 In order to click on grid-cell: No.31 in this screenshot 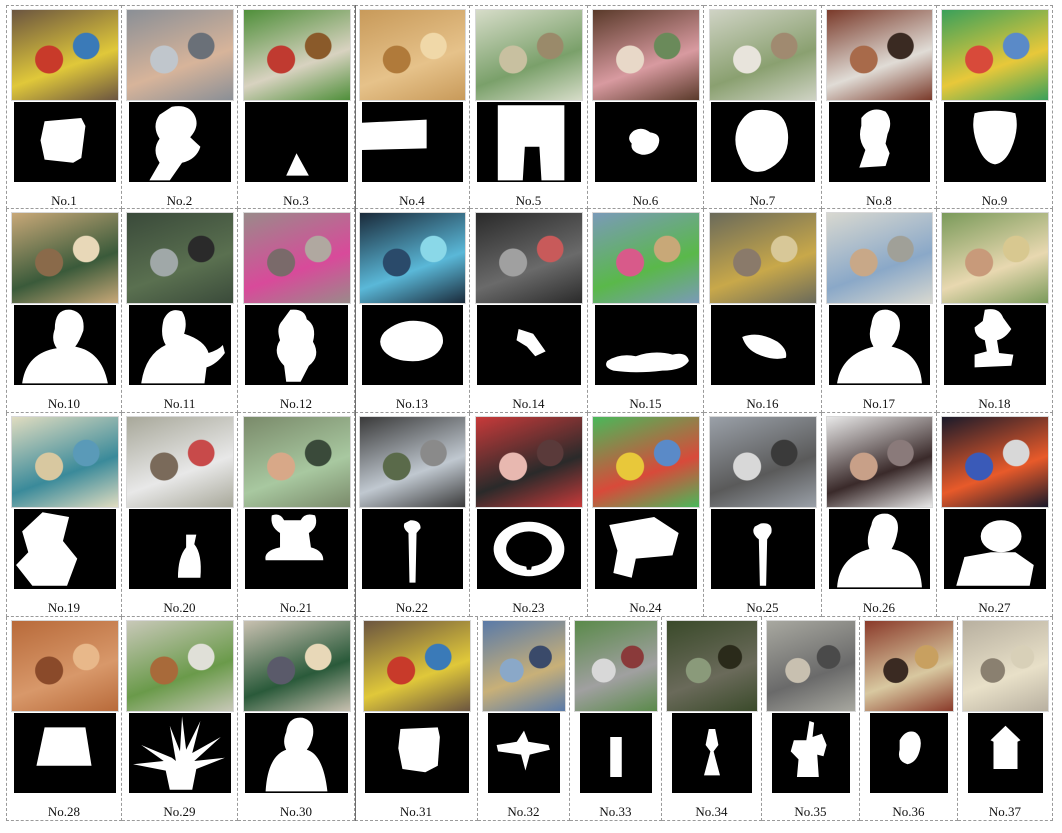, I will do `click(416, 719)`.